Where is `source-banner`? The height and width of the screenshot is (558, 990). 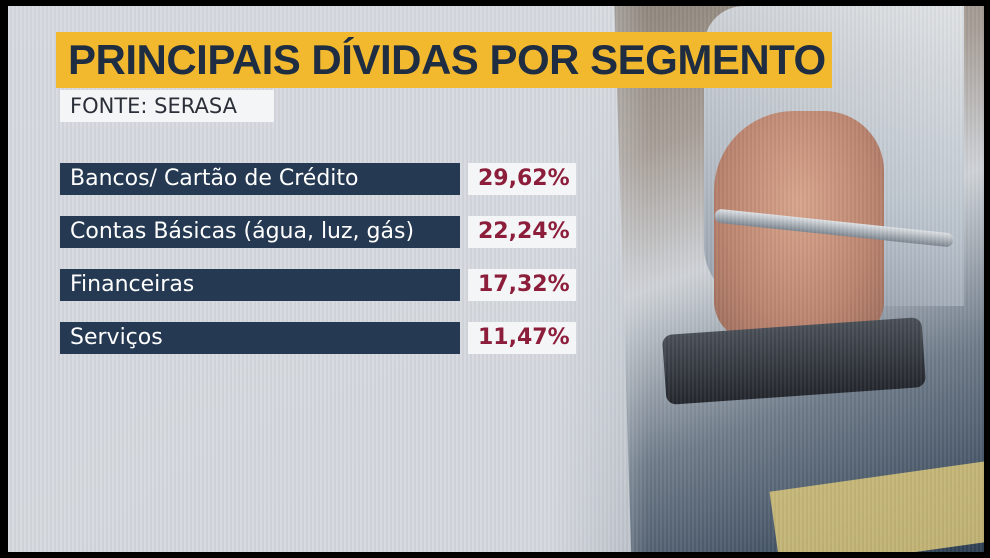
source-banner is located at coordinates (167, 106).